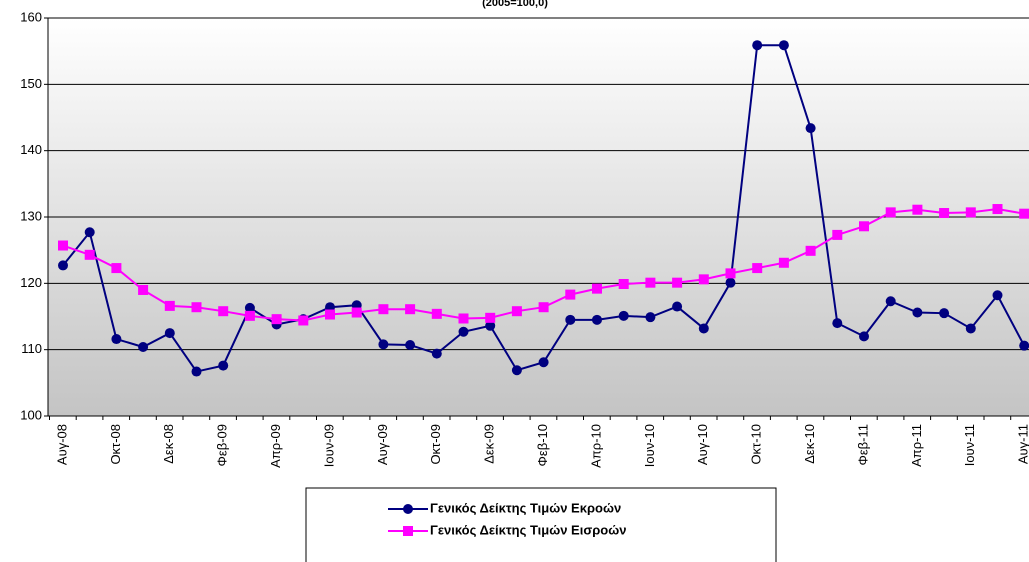 The width and height of the screenshot is (1029, 562). I want to click on x-tick-label: Δεκ-10, so click(809, 444).